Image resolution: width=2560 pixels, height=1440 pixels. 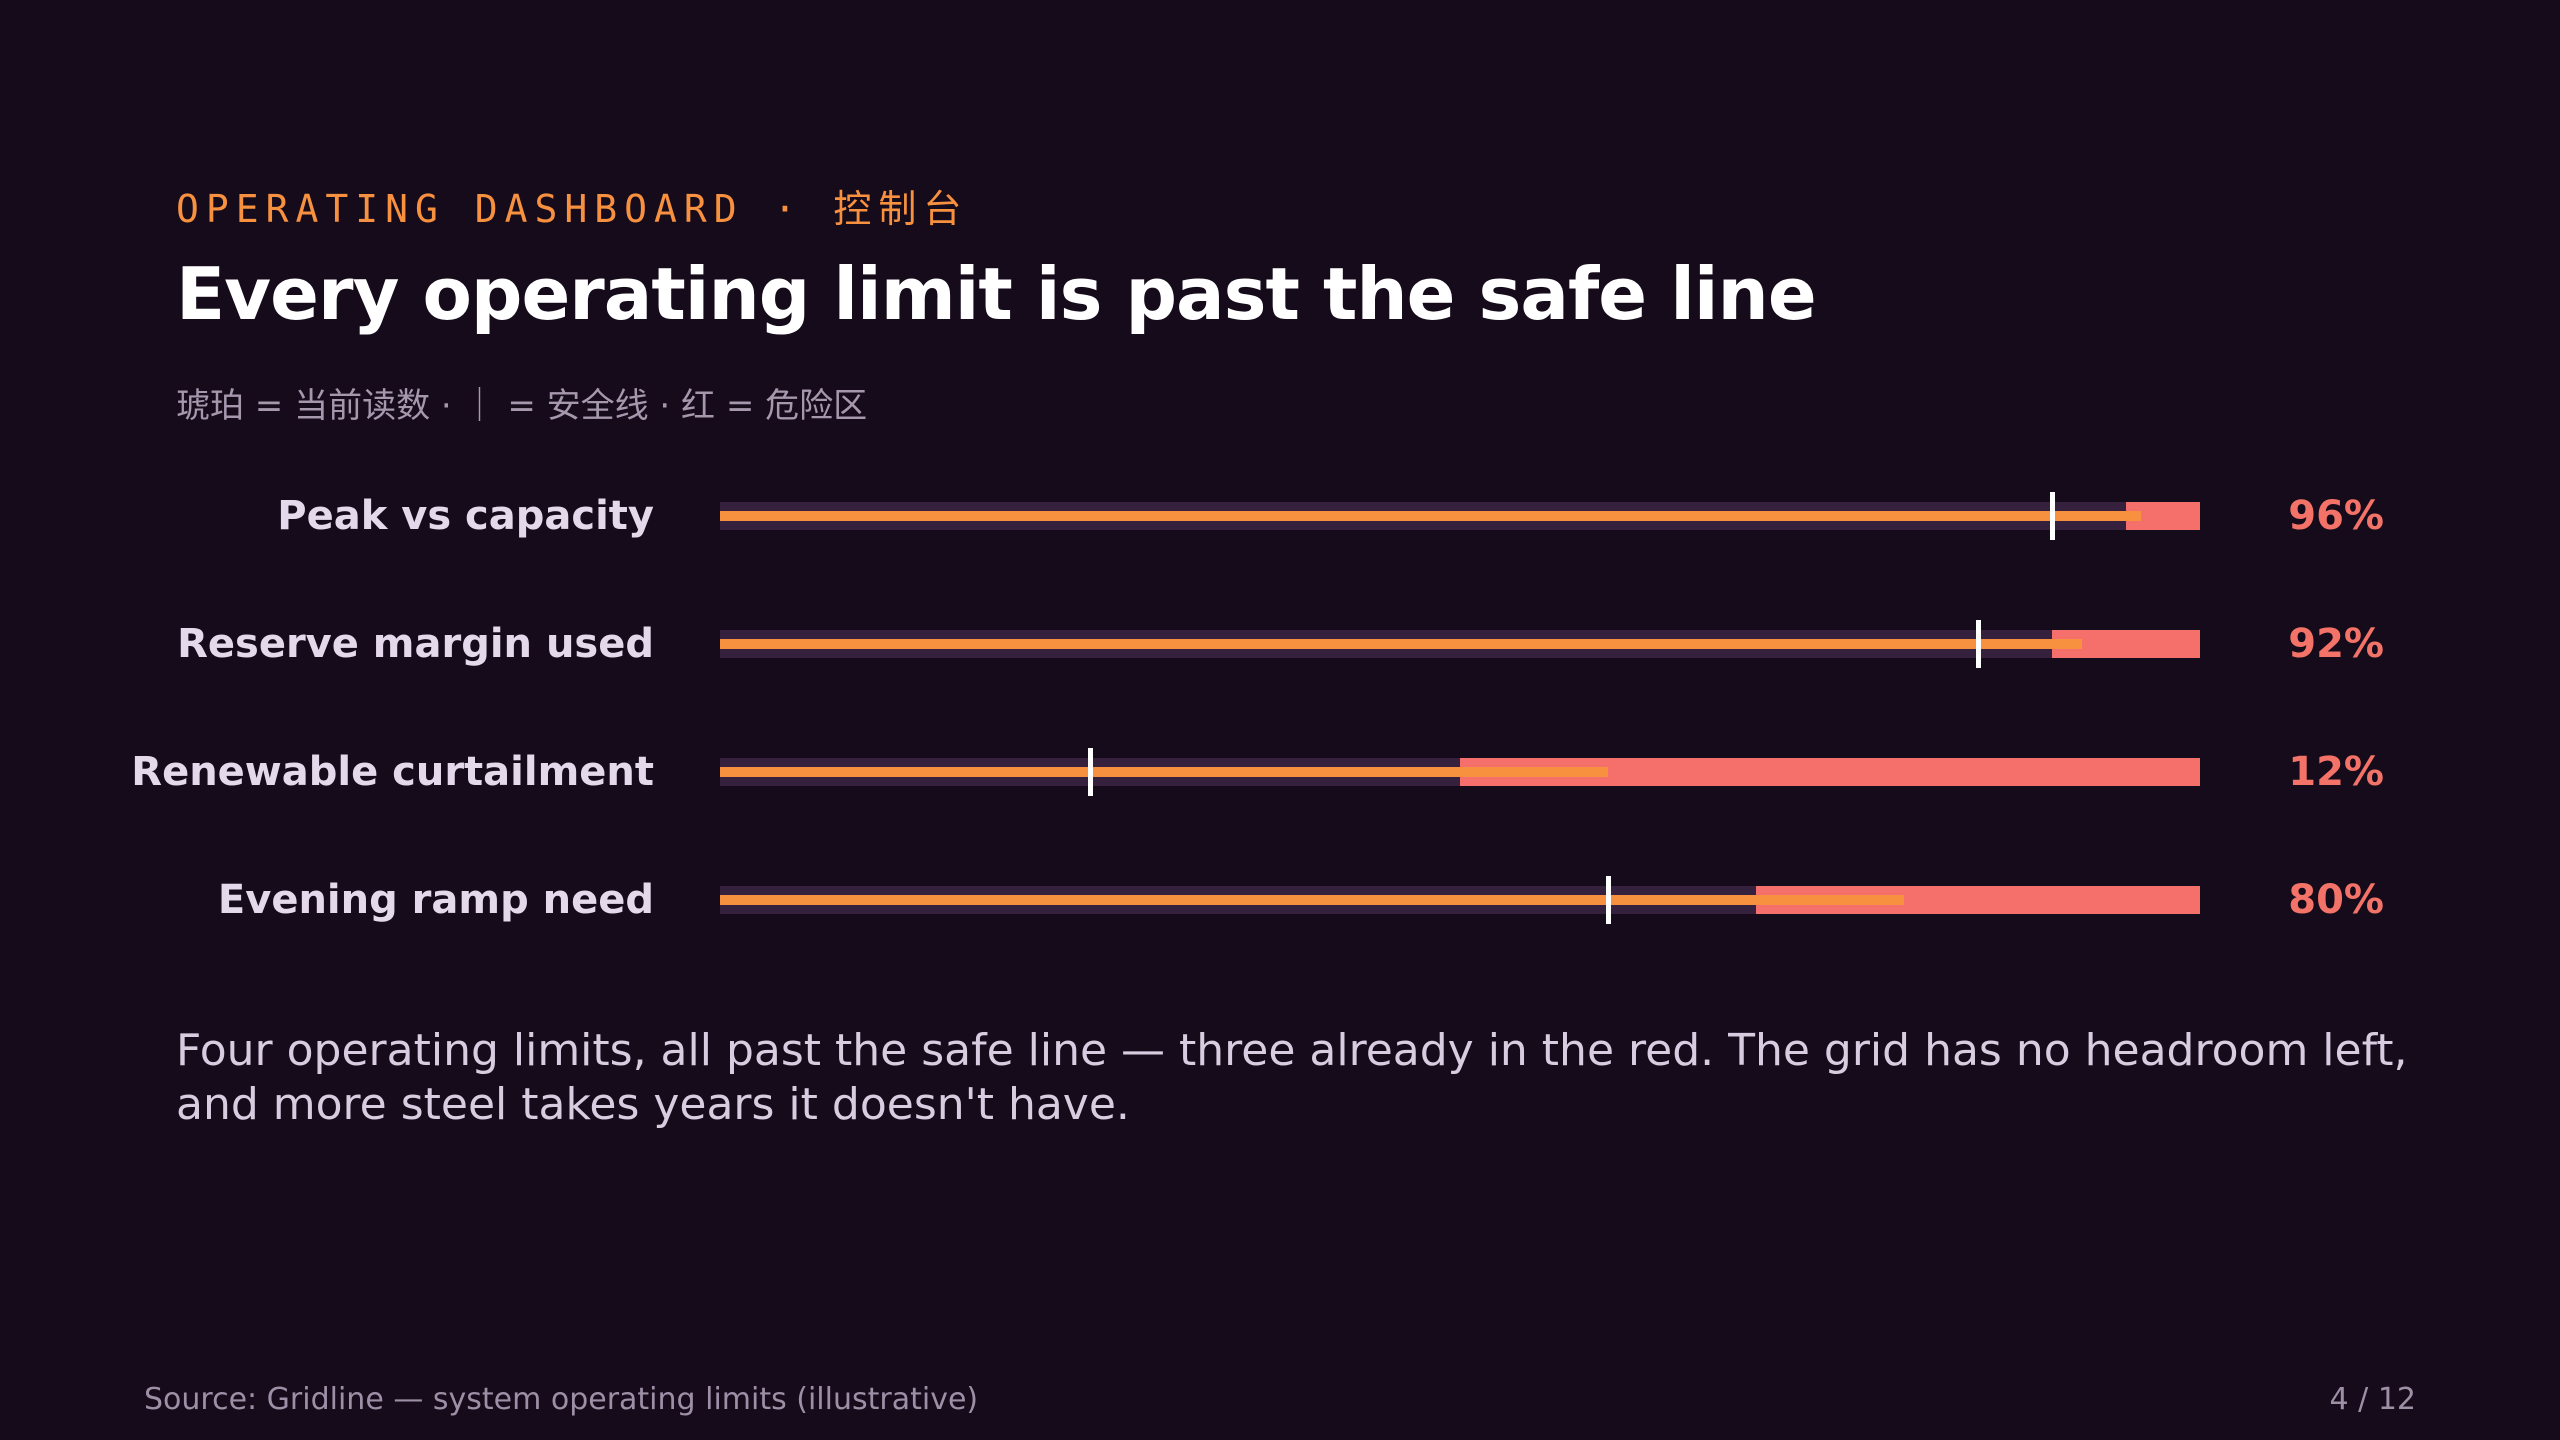 What do you see at coordinates (522, 406) in the screenshot?
I see `chart-legend: 琥珀 = 当前读数 · ｜ = 安全线 · 红 = 危险区` at bounding box center [522, 406].